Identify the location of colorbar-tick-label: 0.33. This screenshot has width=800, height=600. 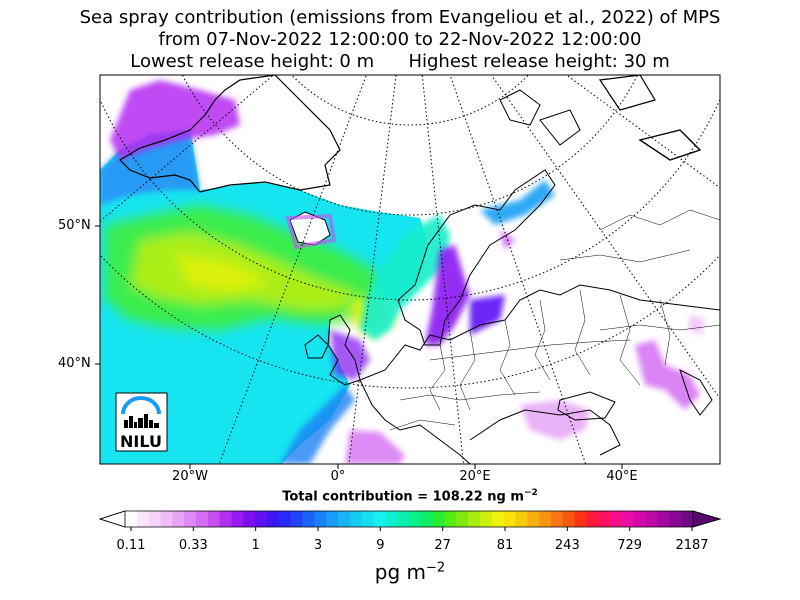
(193, 545).